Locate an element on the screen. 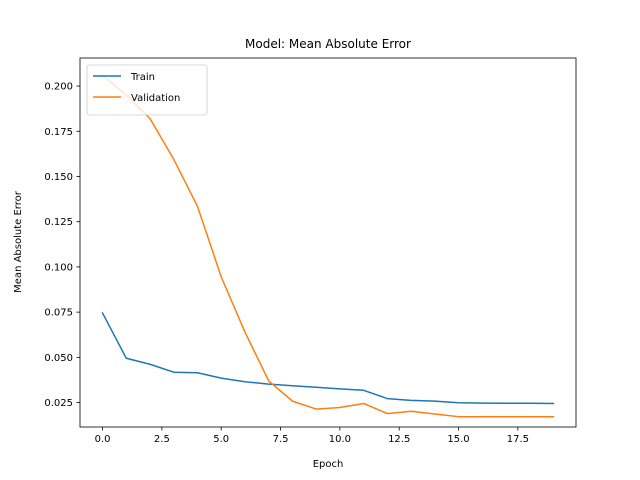 The height and width of the screenshot is (480, 640). x-tick-label: 12.5 is located at coordinates (399, 439).